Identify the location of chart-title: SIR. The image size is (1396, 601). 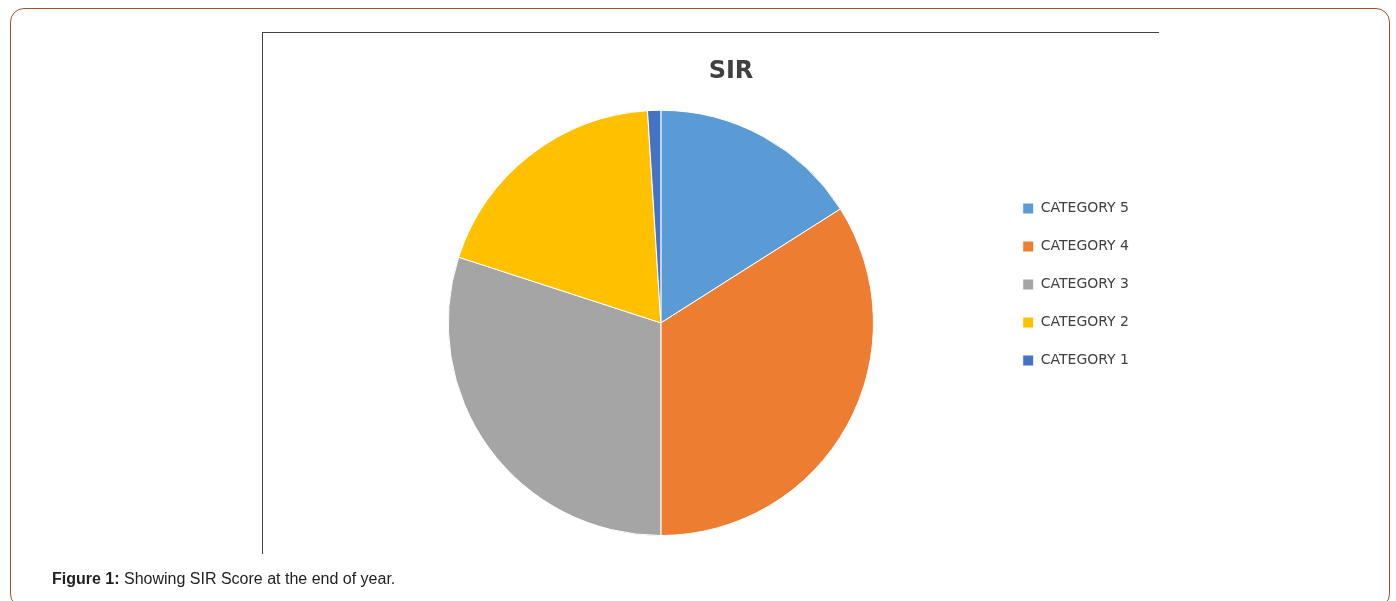
(731, 69).